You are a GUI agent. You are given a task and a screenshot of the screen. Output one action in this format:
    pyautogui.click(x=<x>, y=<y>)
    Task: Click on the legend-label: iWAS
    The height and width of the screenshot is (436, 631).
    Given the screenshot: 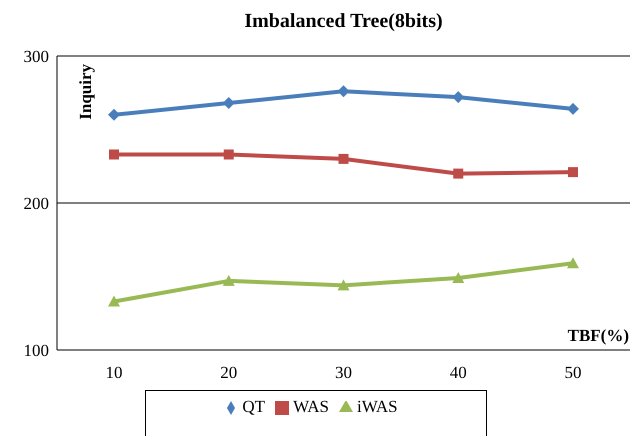 What is the action you would take?
    pyautogui.click(x=377, y=406)
    